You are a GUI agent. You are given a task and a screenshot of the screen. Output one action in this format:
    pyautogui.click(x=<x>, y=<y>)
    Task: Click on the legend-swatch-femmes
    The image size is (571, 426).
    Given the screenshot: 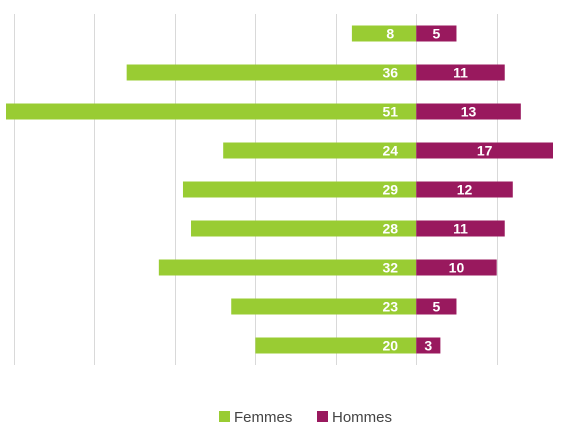 What is the action you would take?
    pyautogui.click(x=224, y=416)
    